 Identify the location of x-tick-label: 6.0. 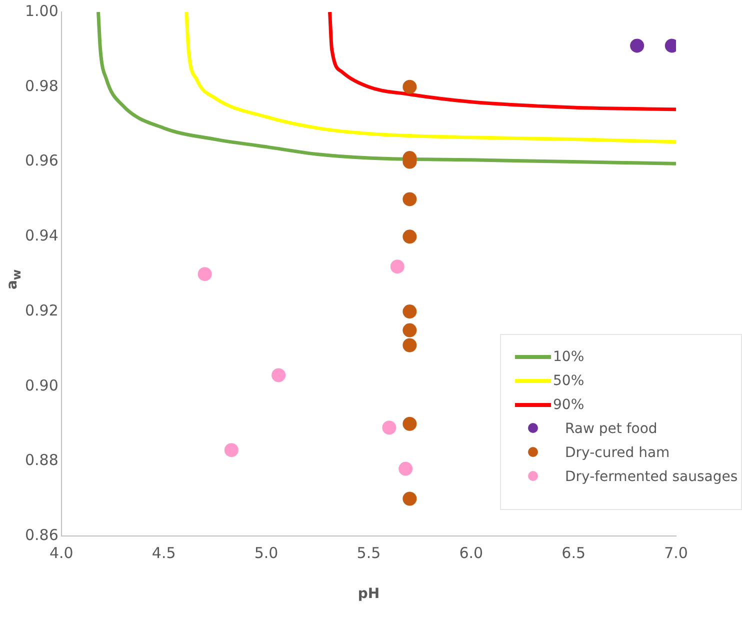
(471, 553).